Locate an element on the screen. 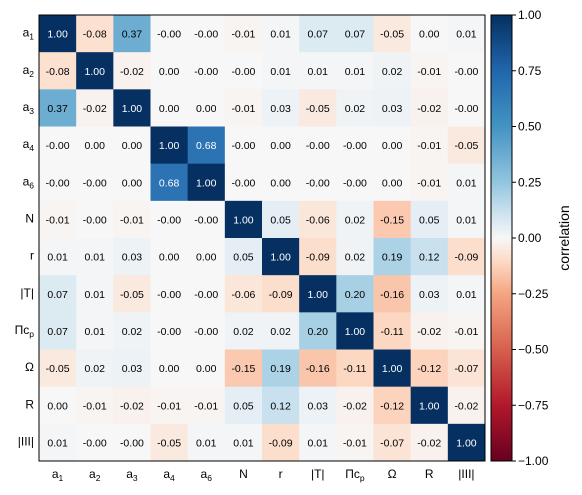  cell-value-label: 0.12 is located at coordinates (429, 258).